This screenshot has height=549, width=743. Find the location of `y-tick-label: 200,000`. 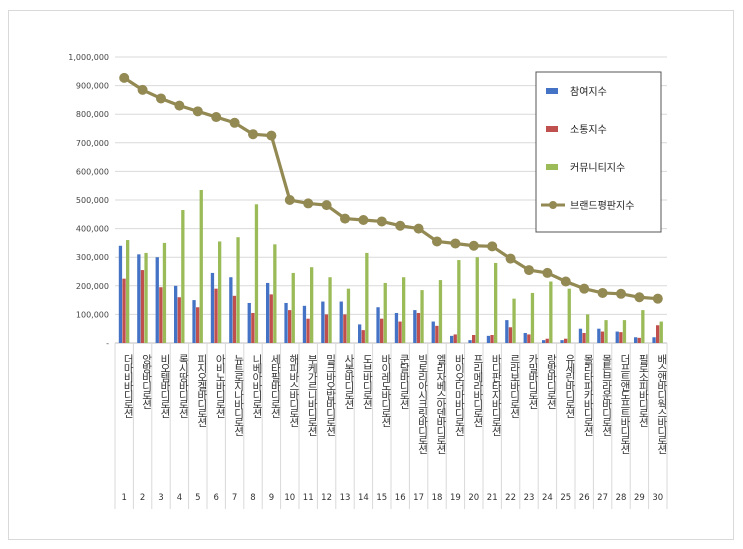

y-tick-label: 200,000 is located at coordinates (92, 286).